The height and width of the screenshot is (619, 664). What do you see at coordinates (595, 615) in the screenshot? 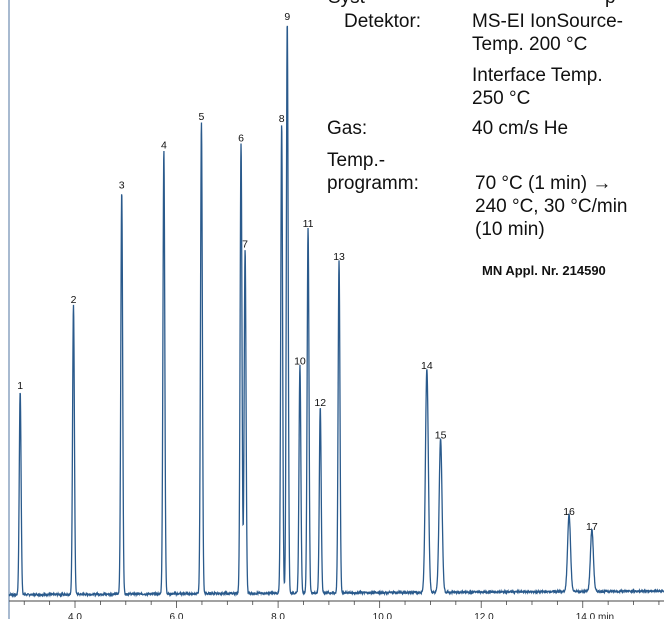
I see `x-tick-label: 14.0 min` at bounding box center [595, 615].